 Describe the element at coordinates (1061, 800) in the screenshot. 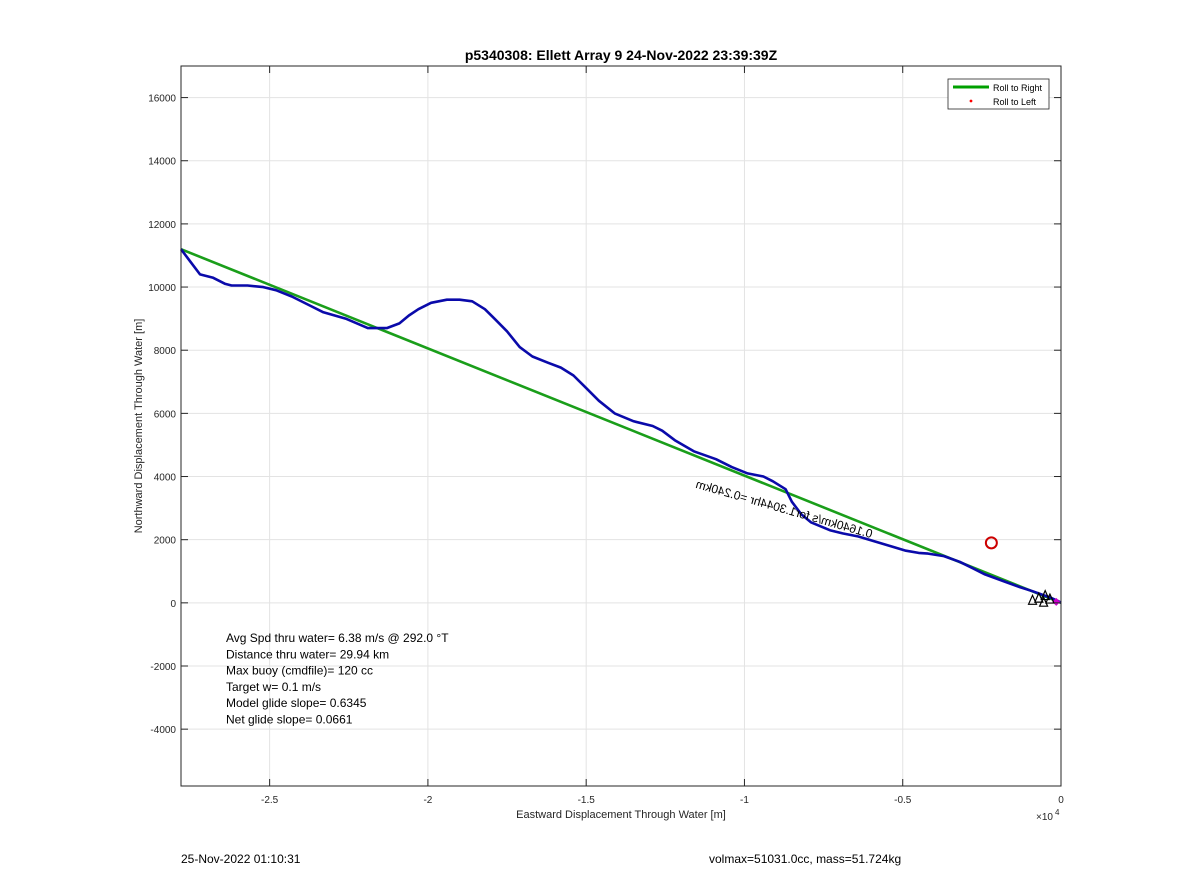

I see `x-tick-label: 0` at that location.